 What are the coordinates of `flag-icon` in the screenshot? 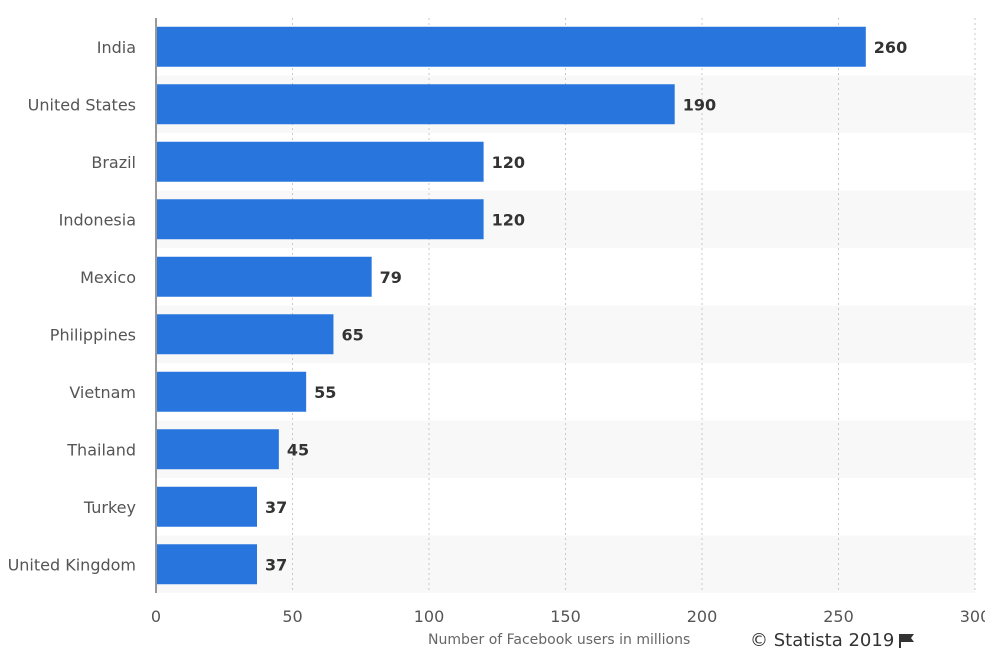 It's located at (907, 641).